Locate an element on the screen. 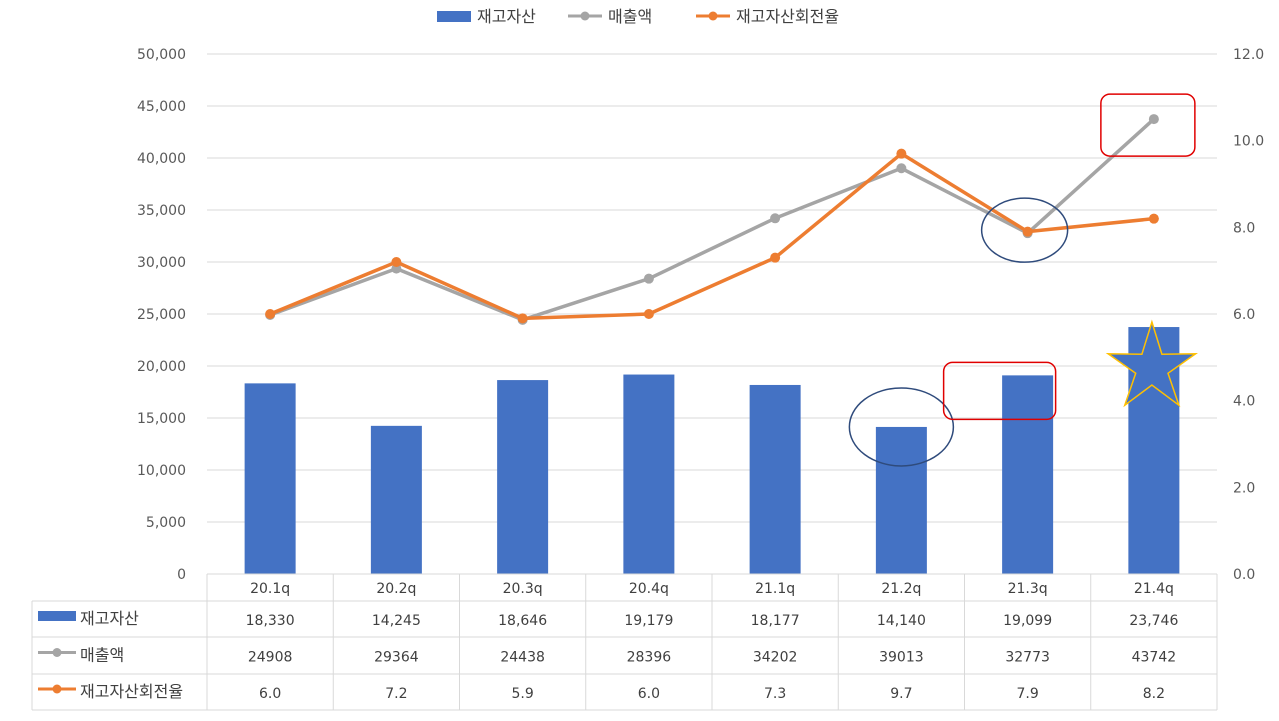 This screenshot has height=721, width=1279. table-cell: 23,746 is located at coordinates (1153, 621).